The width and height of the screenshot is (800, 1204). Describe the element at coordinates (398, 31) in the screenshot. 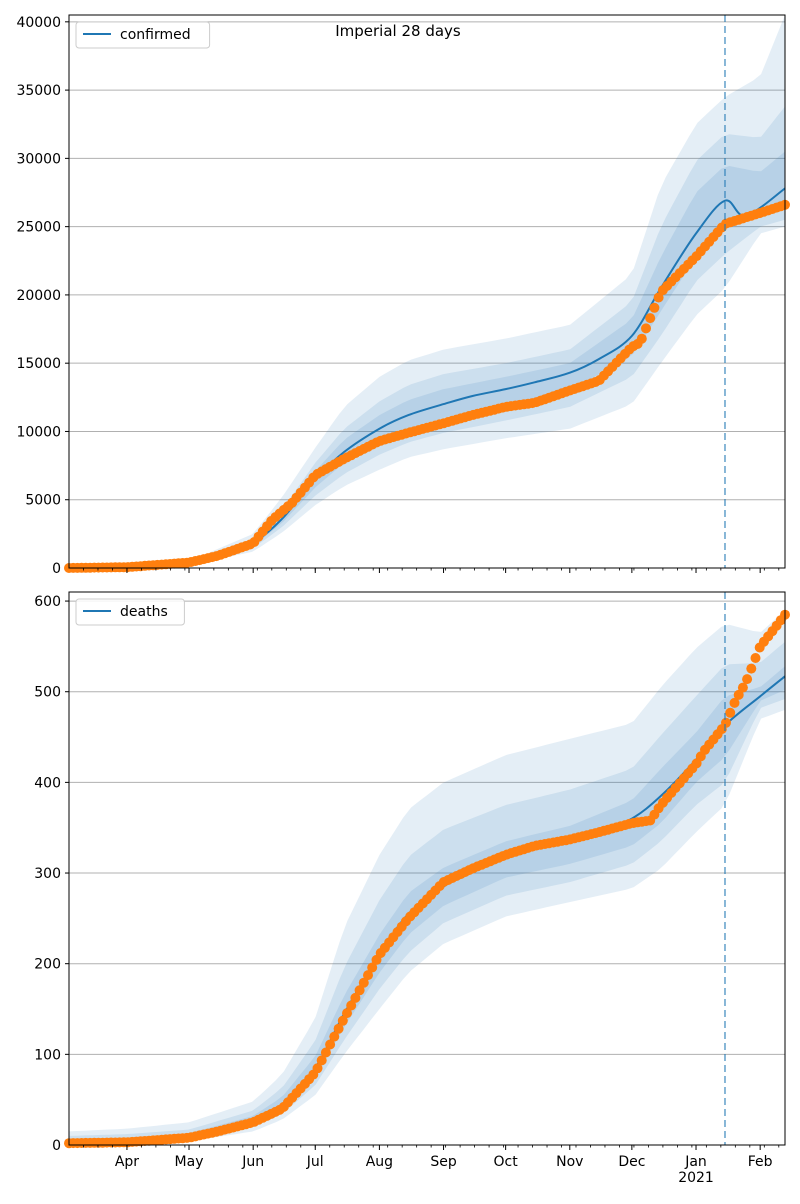

I see `figure-title: Imperial 28 days` at that location.